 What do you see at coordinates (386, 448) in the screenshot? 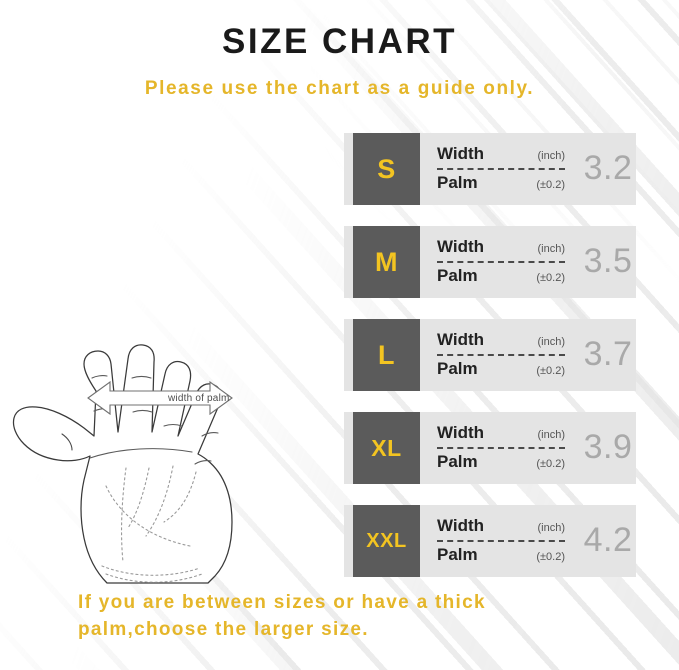
I see `size-badge: XL` at bounding box center [386, 448].